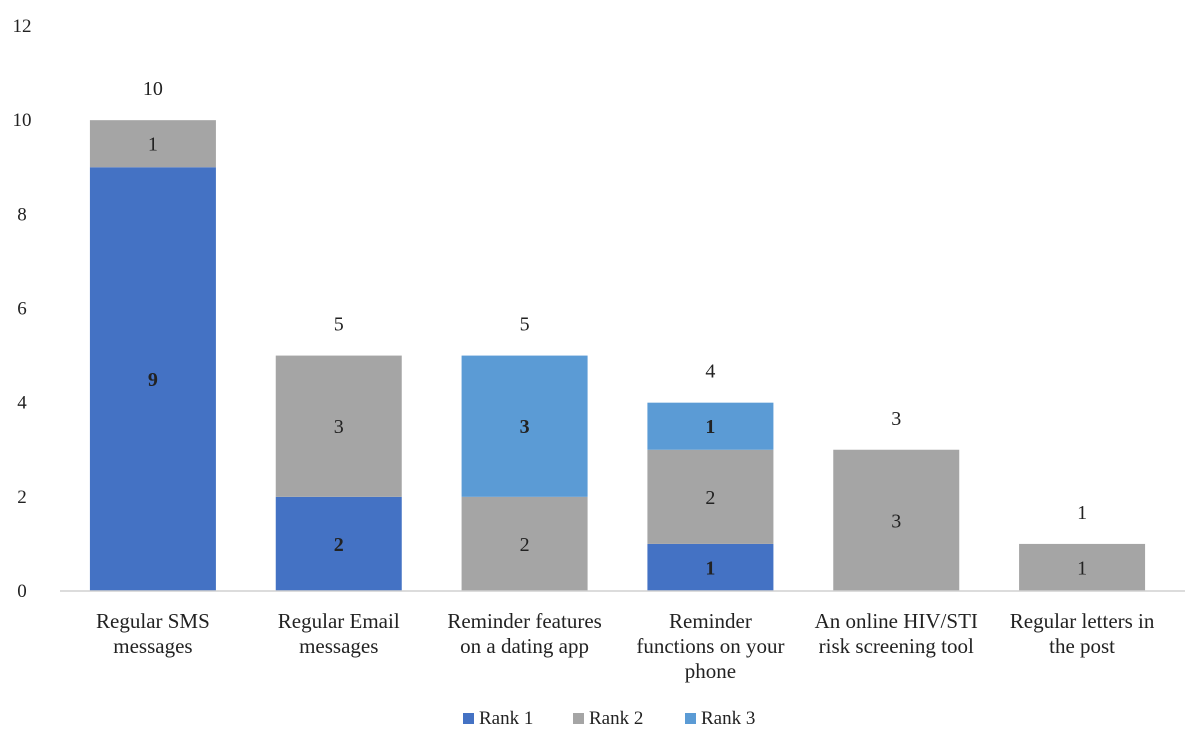 This screenshot has width=1193, height=733. Describe the element at coordinates (22, 26) in the screenshot. I see `y-tick-label: 12` at that location.